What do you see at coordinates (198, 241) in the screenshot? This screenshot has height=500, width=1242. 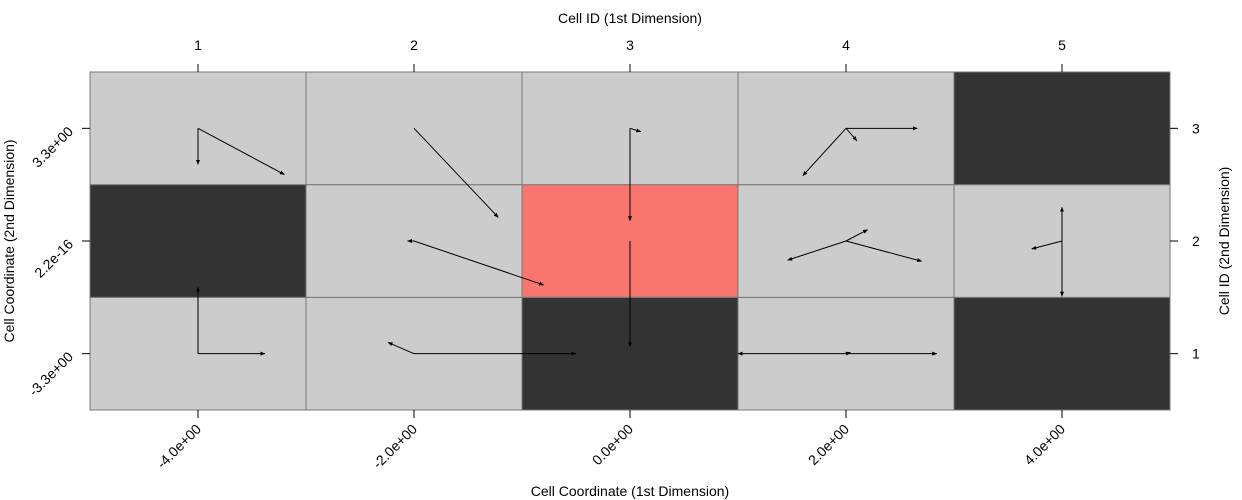 I see `cell-1-2-blocked` at bounding box center [198, 241].